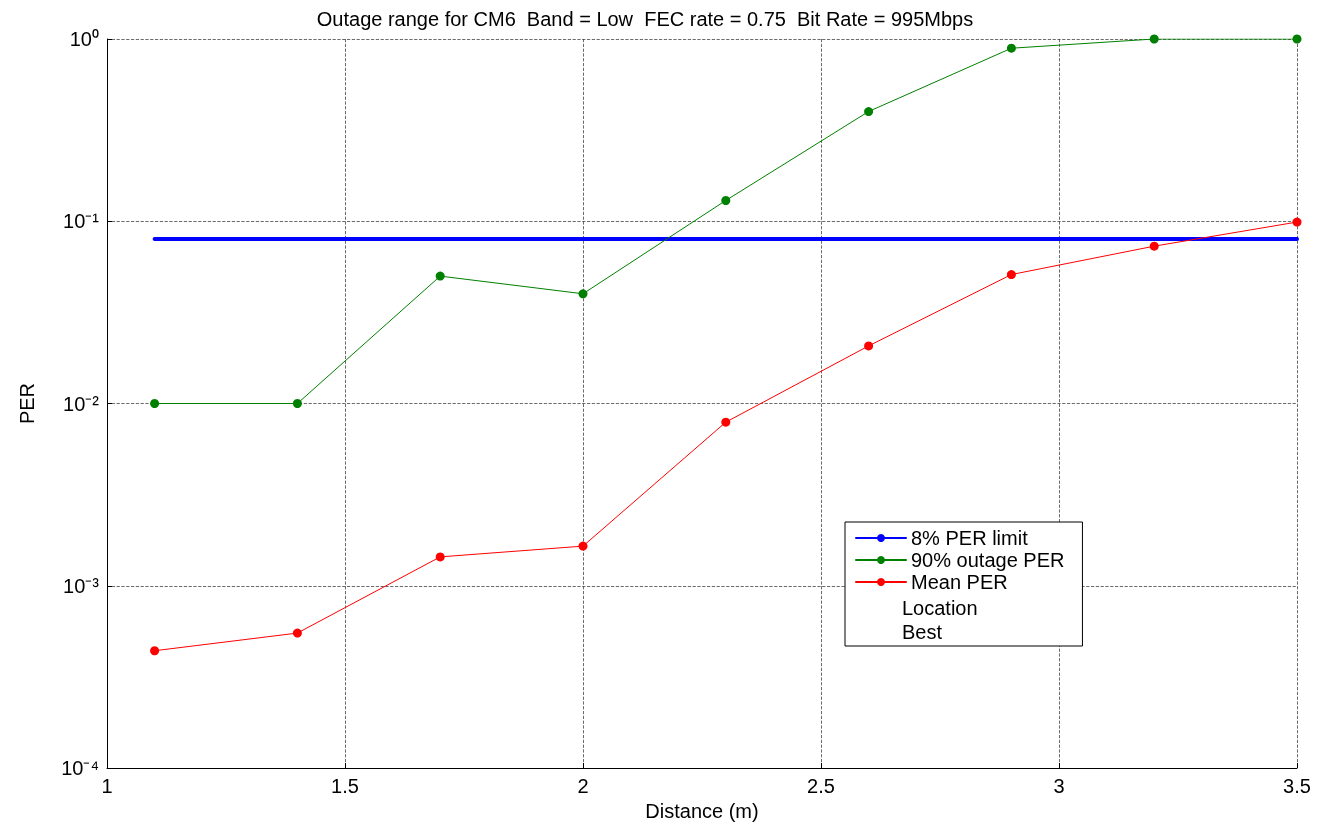  Describe the element at coordinates (27, 403) in the screenshot. I see `y-axis-title: PER` at that location.